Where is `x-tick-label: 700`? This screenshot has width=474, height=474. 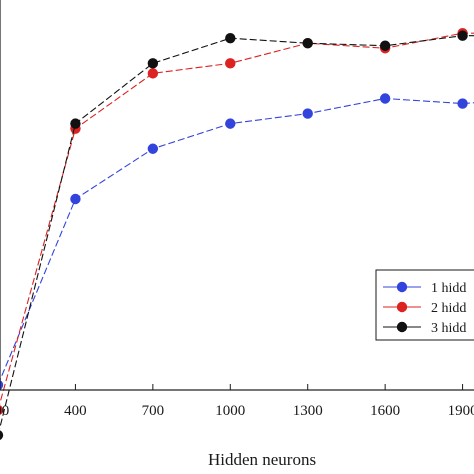 x-tick-label: 700 is located at coordinates (153, 411).